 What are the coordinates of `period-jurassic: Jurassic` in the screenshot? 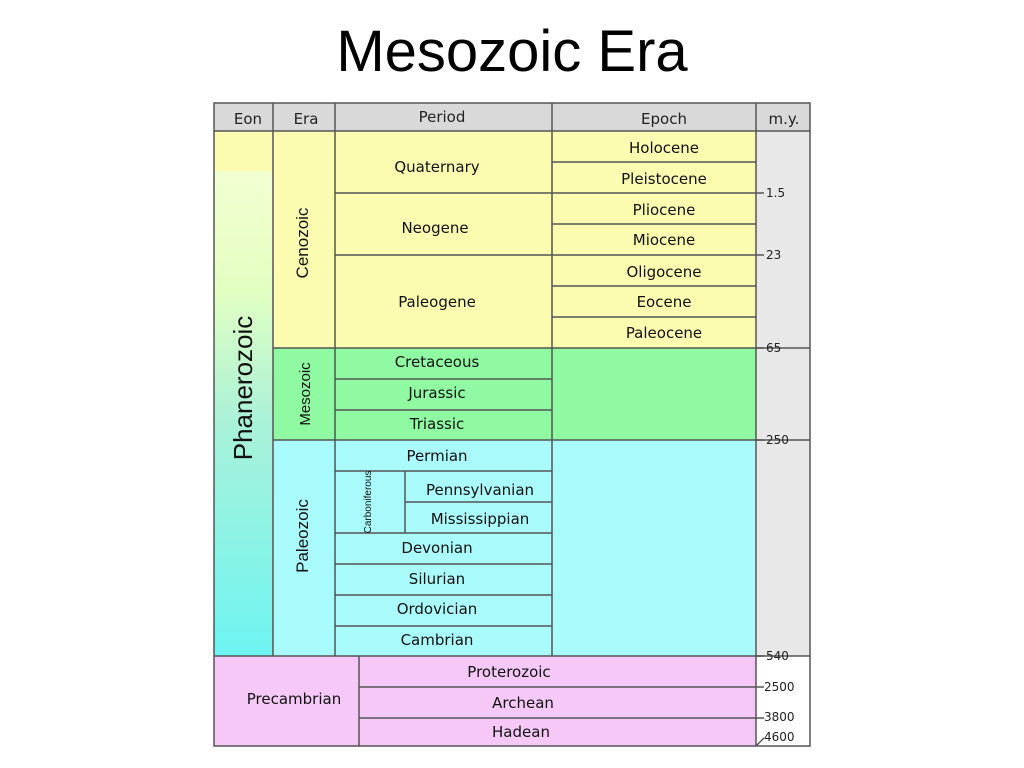 It's located at (436, 393).